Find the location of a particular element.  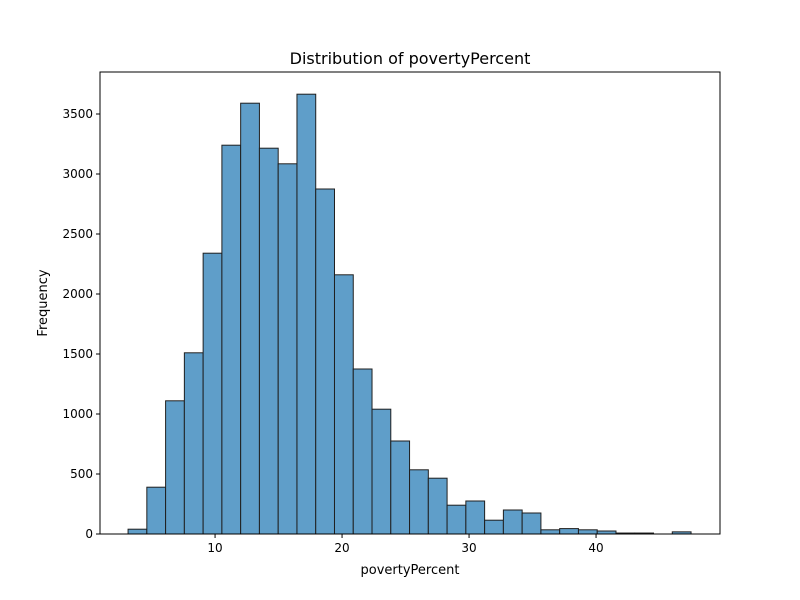

y-tick-label: 3500 is located at coordinates (77, 114).